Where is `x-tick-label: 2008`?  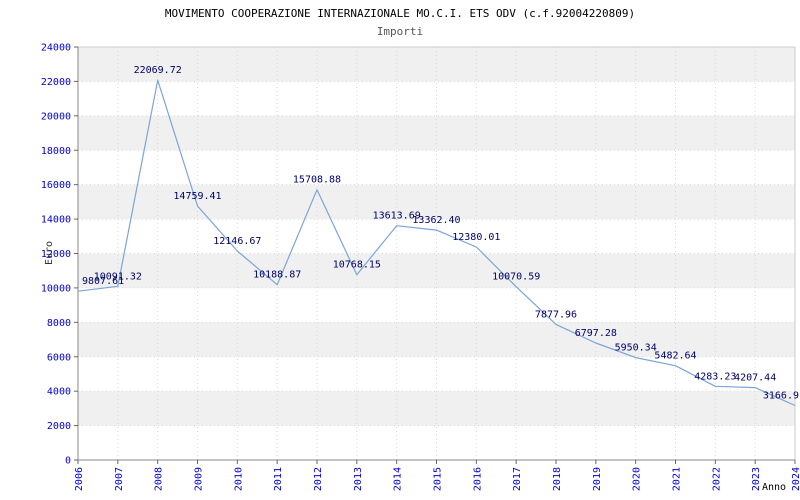 x-tick-label: 2008 is located at coordinates (159, 479).